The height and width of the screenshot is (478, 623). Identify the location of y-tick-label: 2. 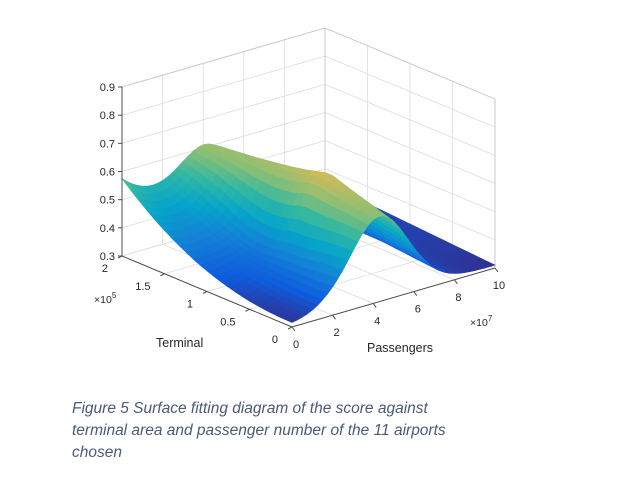
(105, 269).